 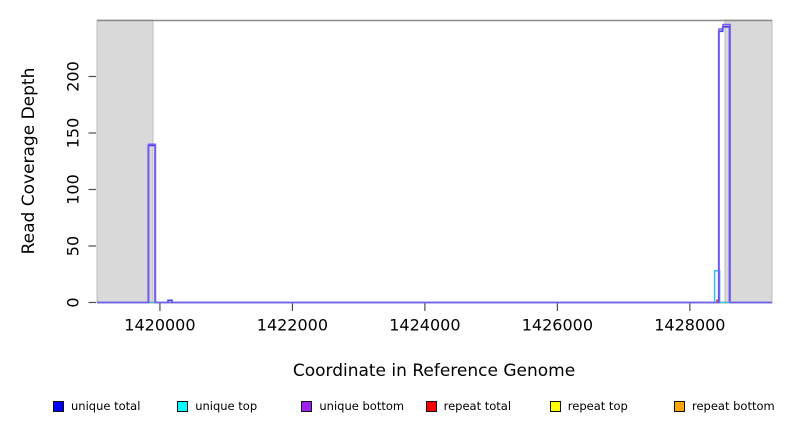 What do you see at coordinates (362, 406) in the screenshot?
I see `legend-label: unique bottom` at bounding box center [362, 406].